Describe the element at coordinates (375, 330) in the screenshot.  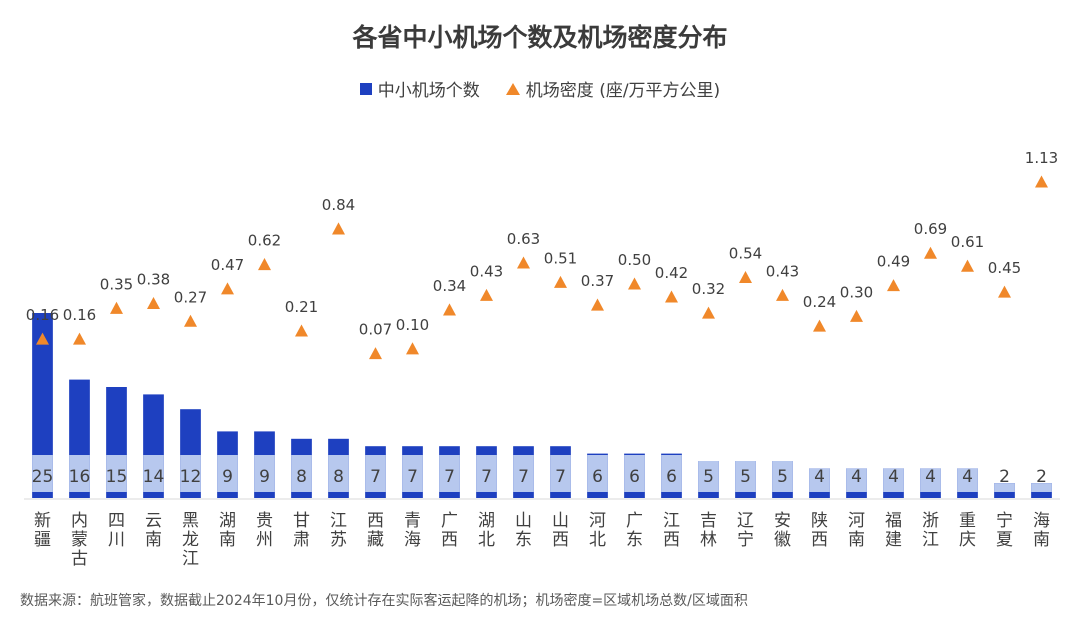
I see `density-label-9: 0.07` at that location.